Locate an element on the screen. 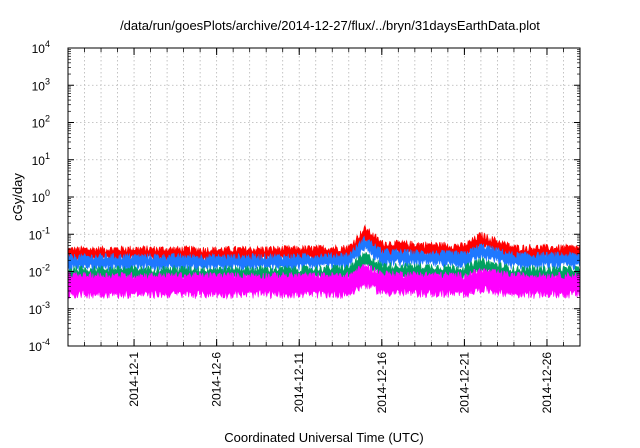 The width and height of the screenshot is (640, 448). y-tick-label: 10² is located at coordinates (41, 122).